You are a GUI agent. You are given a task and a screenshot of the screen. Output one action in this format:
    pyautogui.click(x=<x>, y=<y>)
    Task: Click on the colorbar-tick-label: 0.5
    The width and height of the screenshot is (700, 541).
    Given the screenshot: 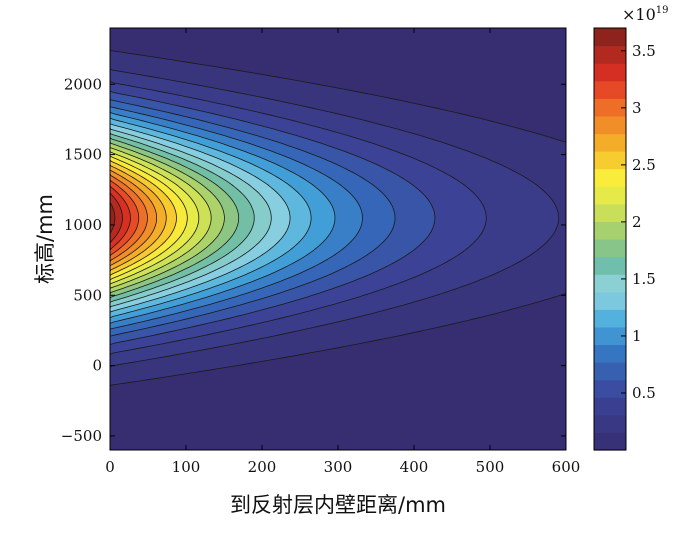 What is the action you would take?
    pyautogui.click(x=644, y=393)
    